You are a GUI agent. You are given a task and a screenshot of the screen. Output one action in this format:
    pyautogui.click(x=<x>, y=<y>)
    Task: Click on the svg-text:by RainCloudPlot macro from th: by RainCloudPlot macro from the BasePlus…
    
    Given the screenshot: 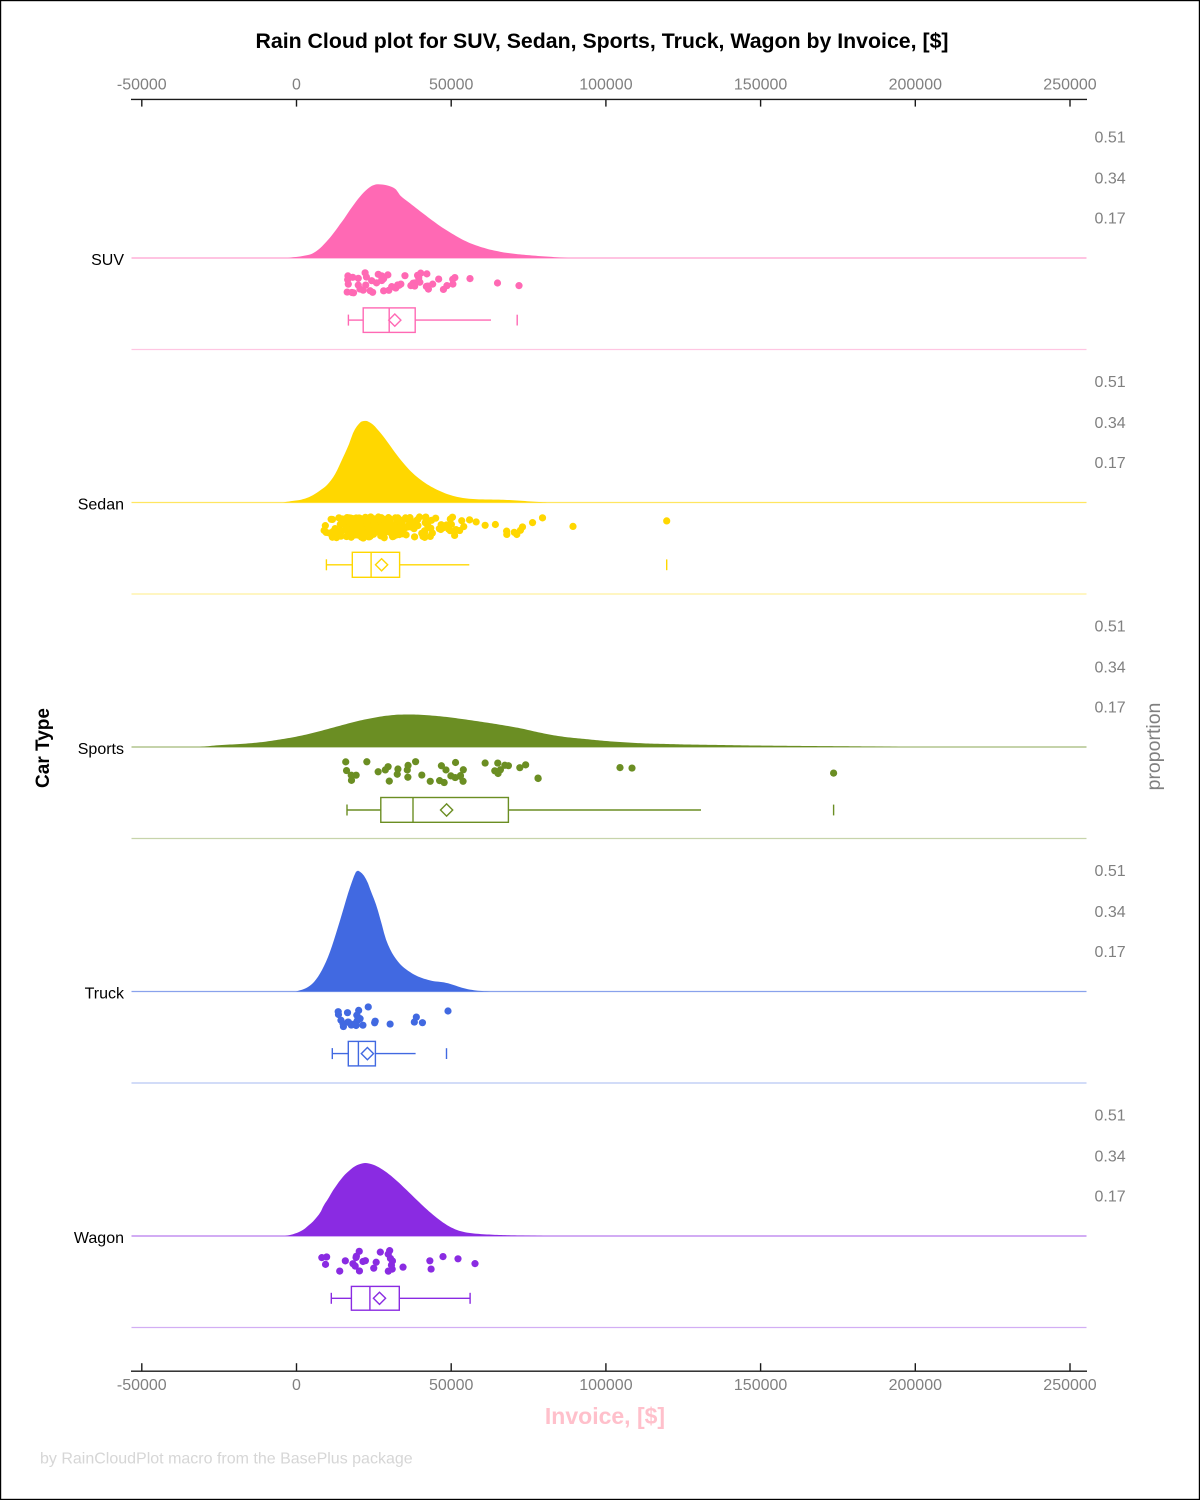 What is the action you would take?
    pyautogui.click(x=226, y=1459)
    